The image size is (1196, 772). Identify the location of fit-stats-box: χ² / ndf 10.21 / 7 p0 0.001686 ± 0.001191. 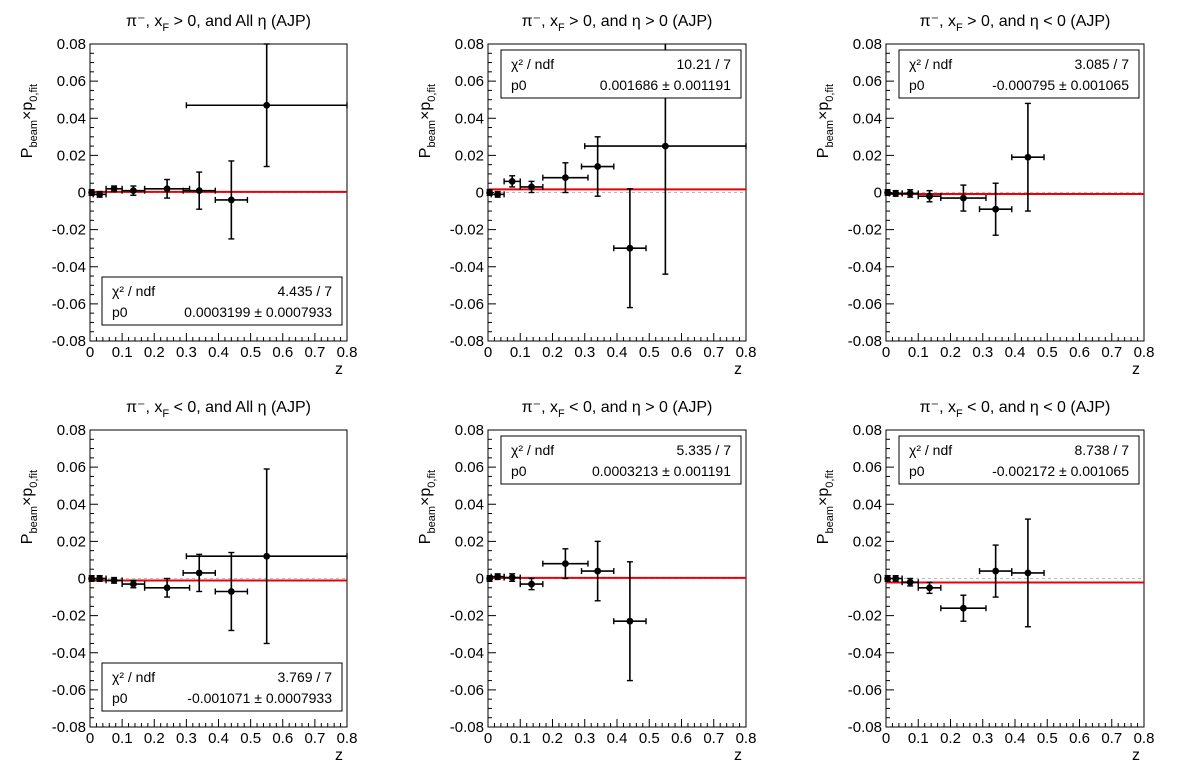
(621, 74).